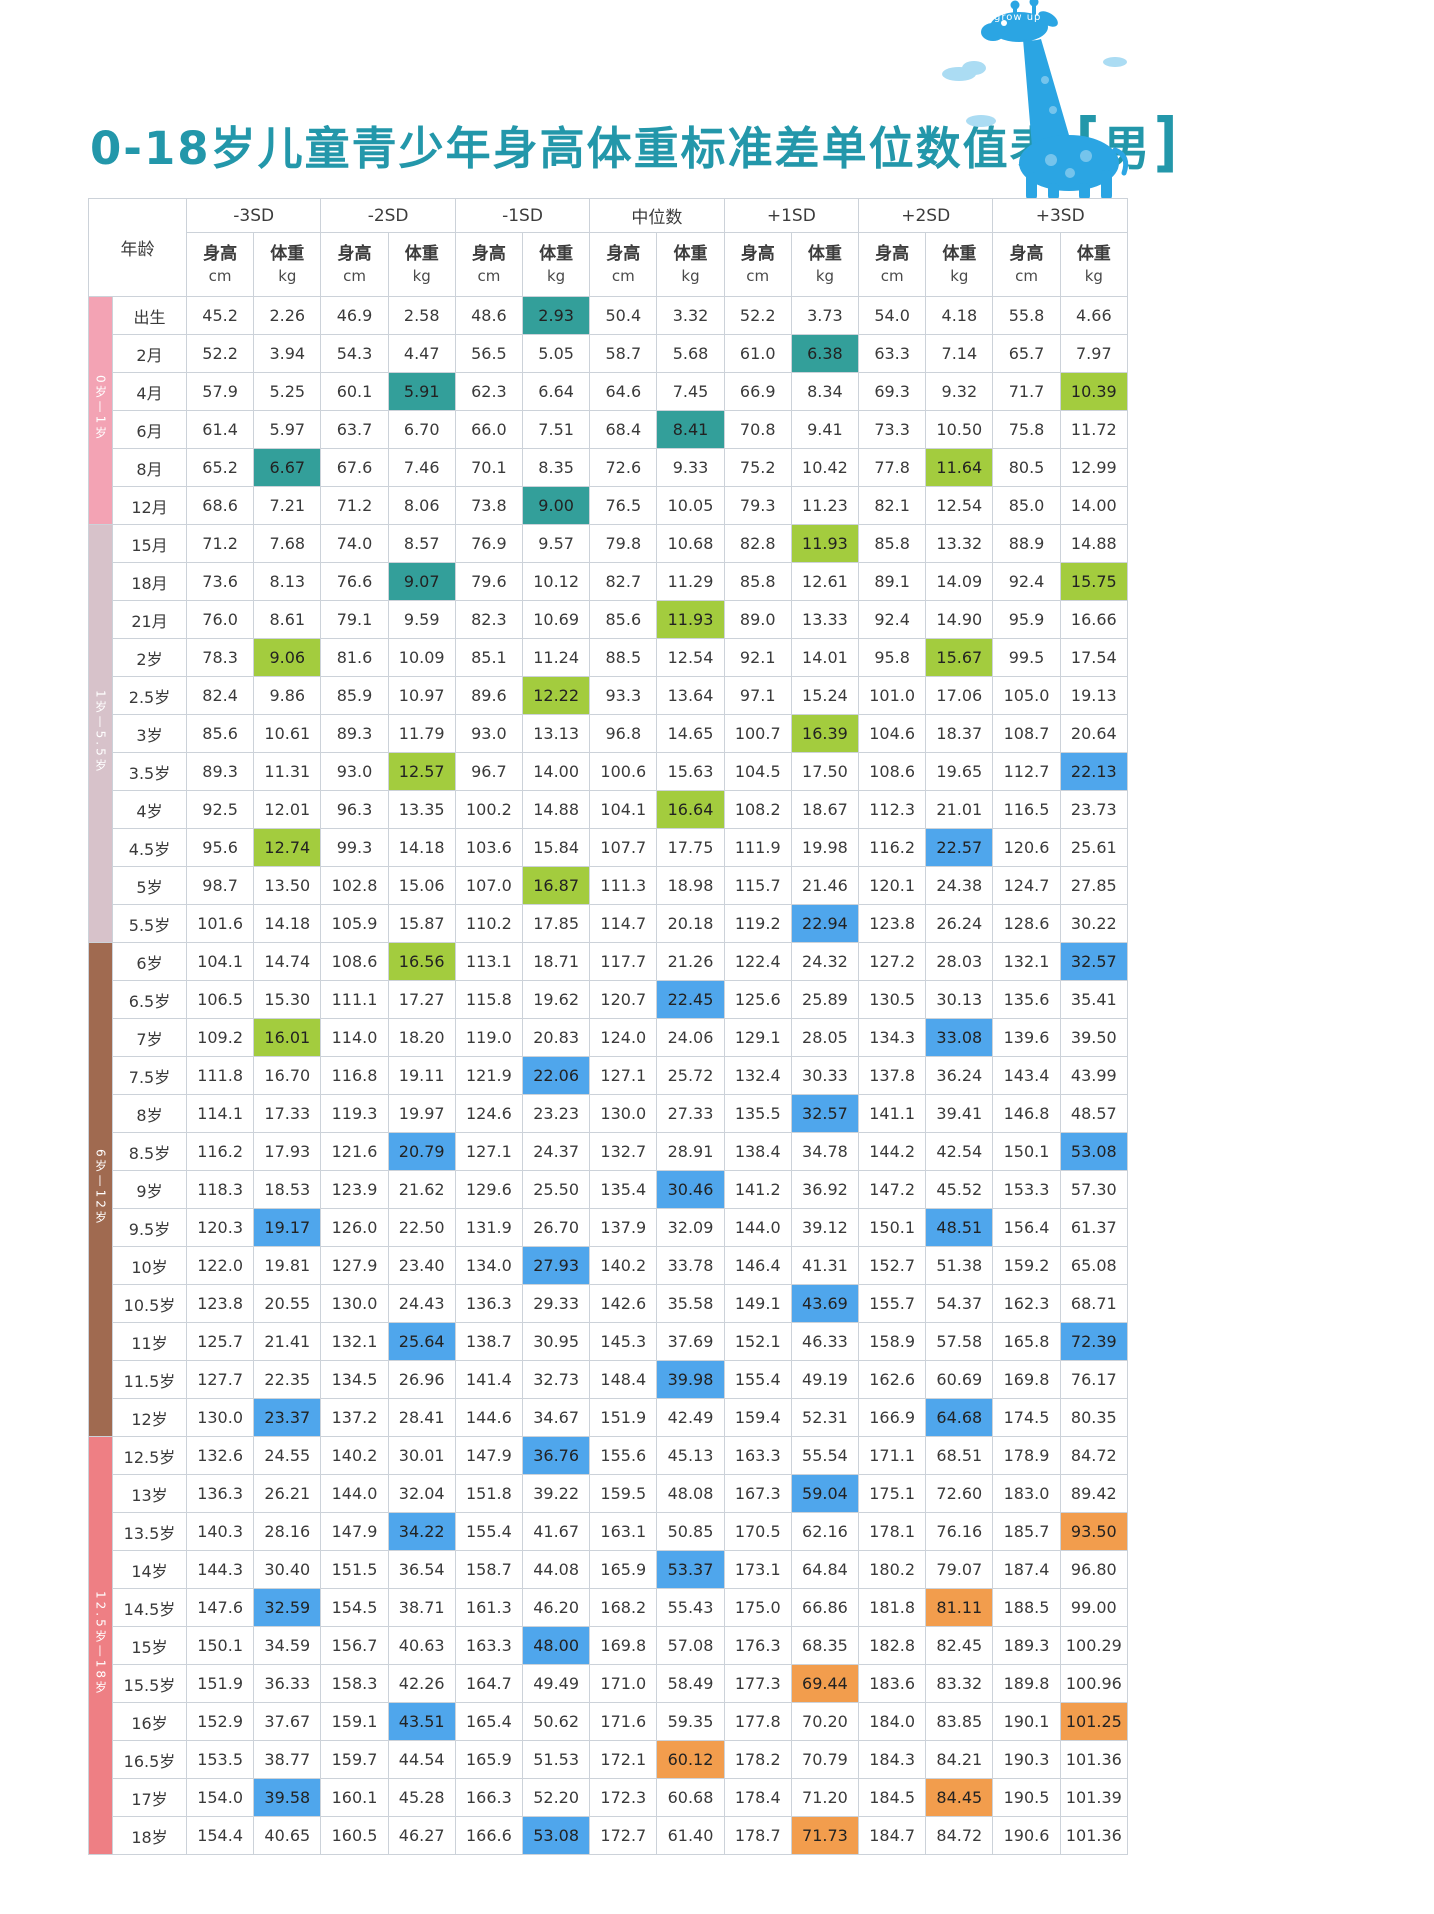 Image resolution: width=1434 pixels, height=1914 pixels. What do you see at coordinates (825, 505) in the screenshot?
I see `weight-value: 11.23` at bounding box center [825, 505].